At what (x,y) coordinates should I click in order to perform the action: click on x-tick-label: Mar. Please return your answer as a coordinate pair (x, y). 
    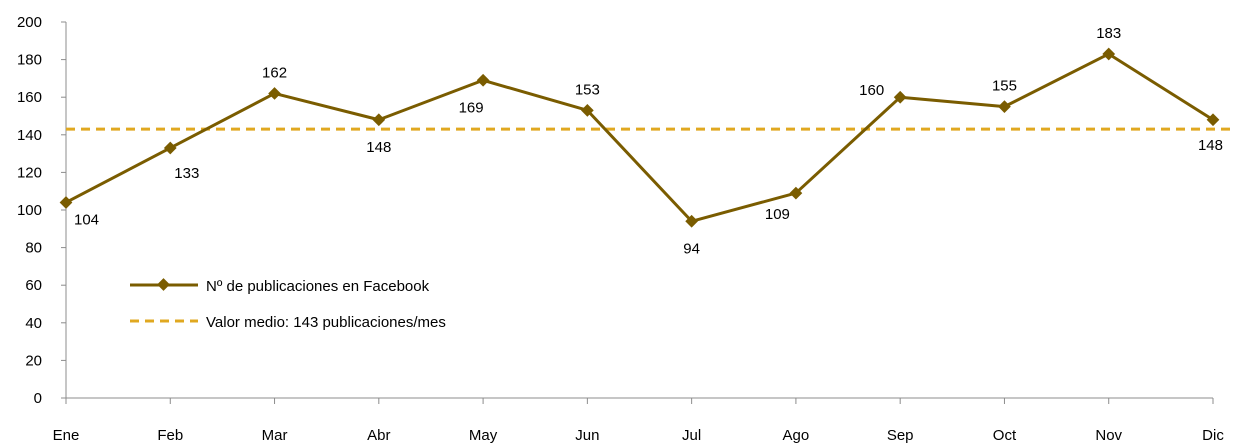
    Looking at the image, I should click on (275, 435).